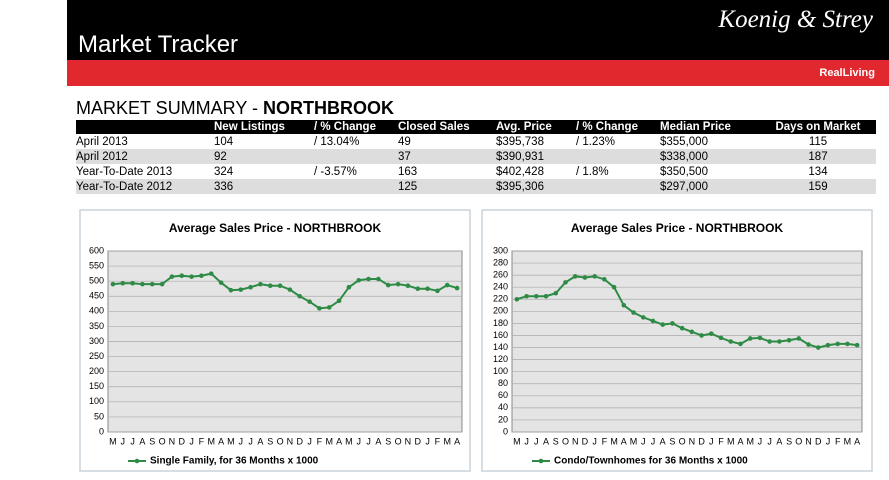 Image resolution: width=889 pixels, height=480 pixels. I want to click on summary-title: MARKET SUMMARY - NORTHBROOK, so click(235, 108).